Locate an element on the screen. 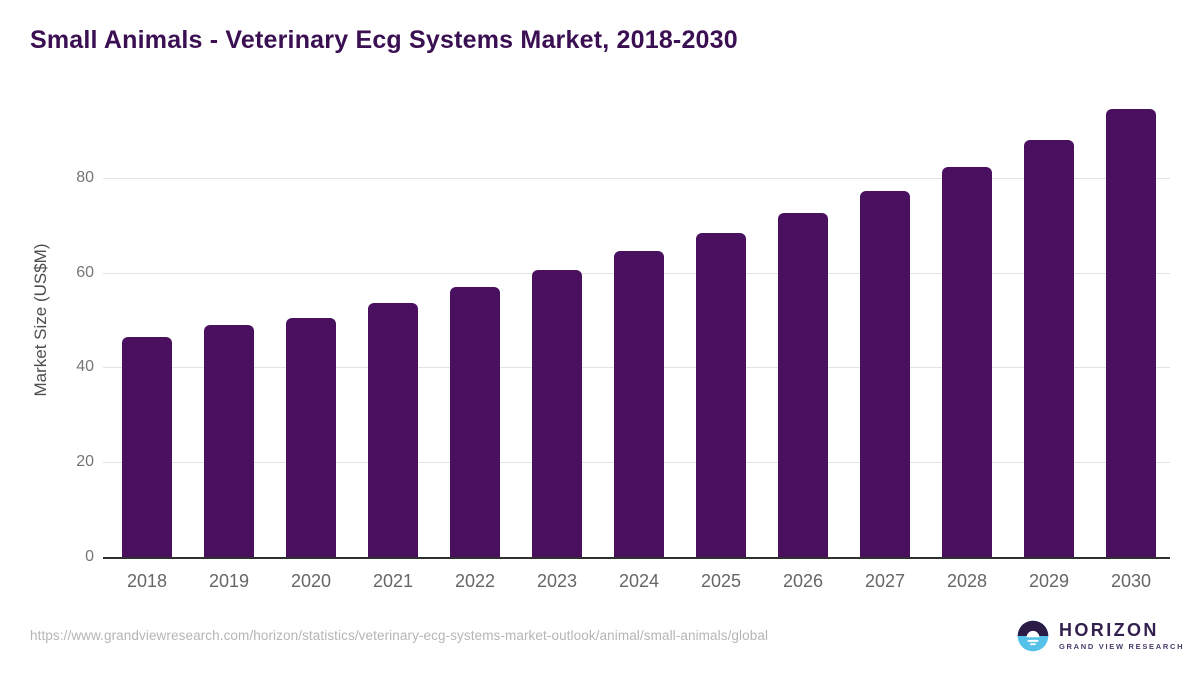  x-tick-label-2026: 2026 is located at coordinates (803, 581).